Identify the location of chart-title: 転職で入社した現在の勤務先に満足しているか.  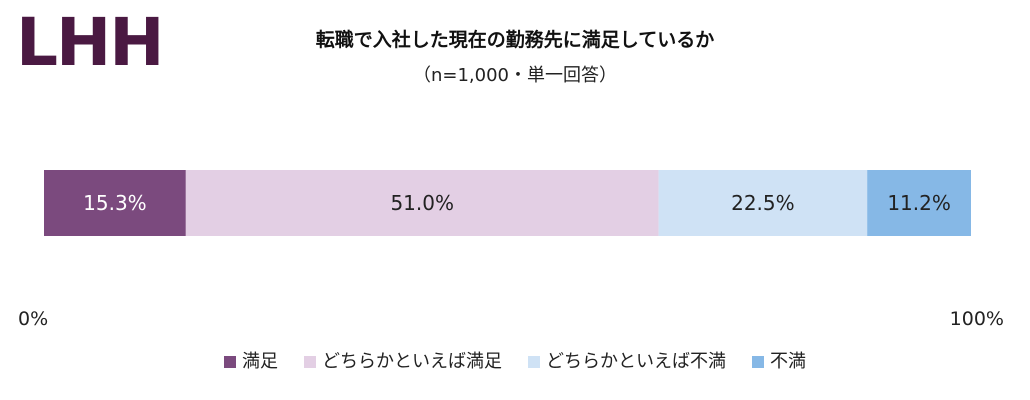
(515, 40).